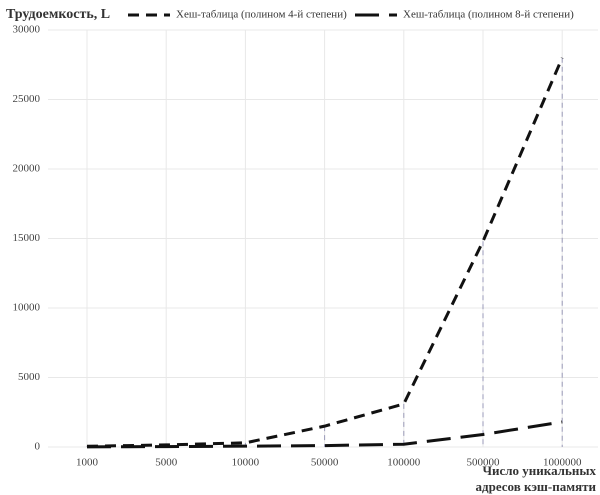  What do you see at coordinates (261, 15) in the screenshot?
I see `legend-label: Хеш-таблица (полином 4-й степени)` at bounding box center [261, 15].